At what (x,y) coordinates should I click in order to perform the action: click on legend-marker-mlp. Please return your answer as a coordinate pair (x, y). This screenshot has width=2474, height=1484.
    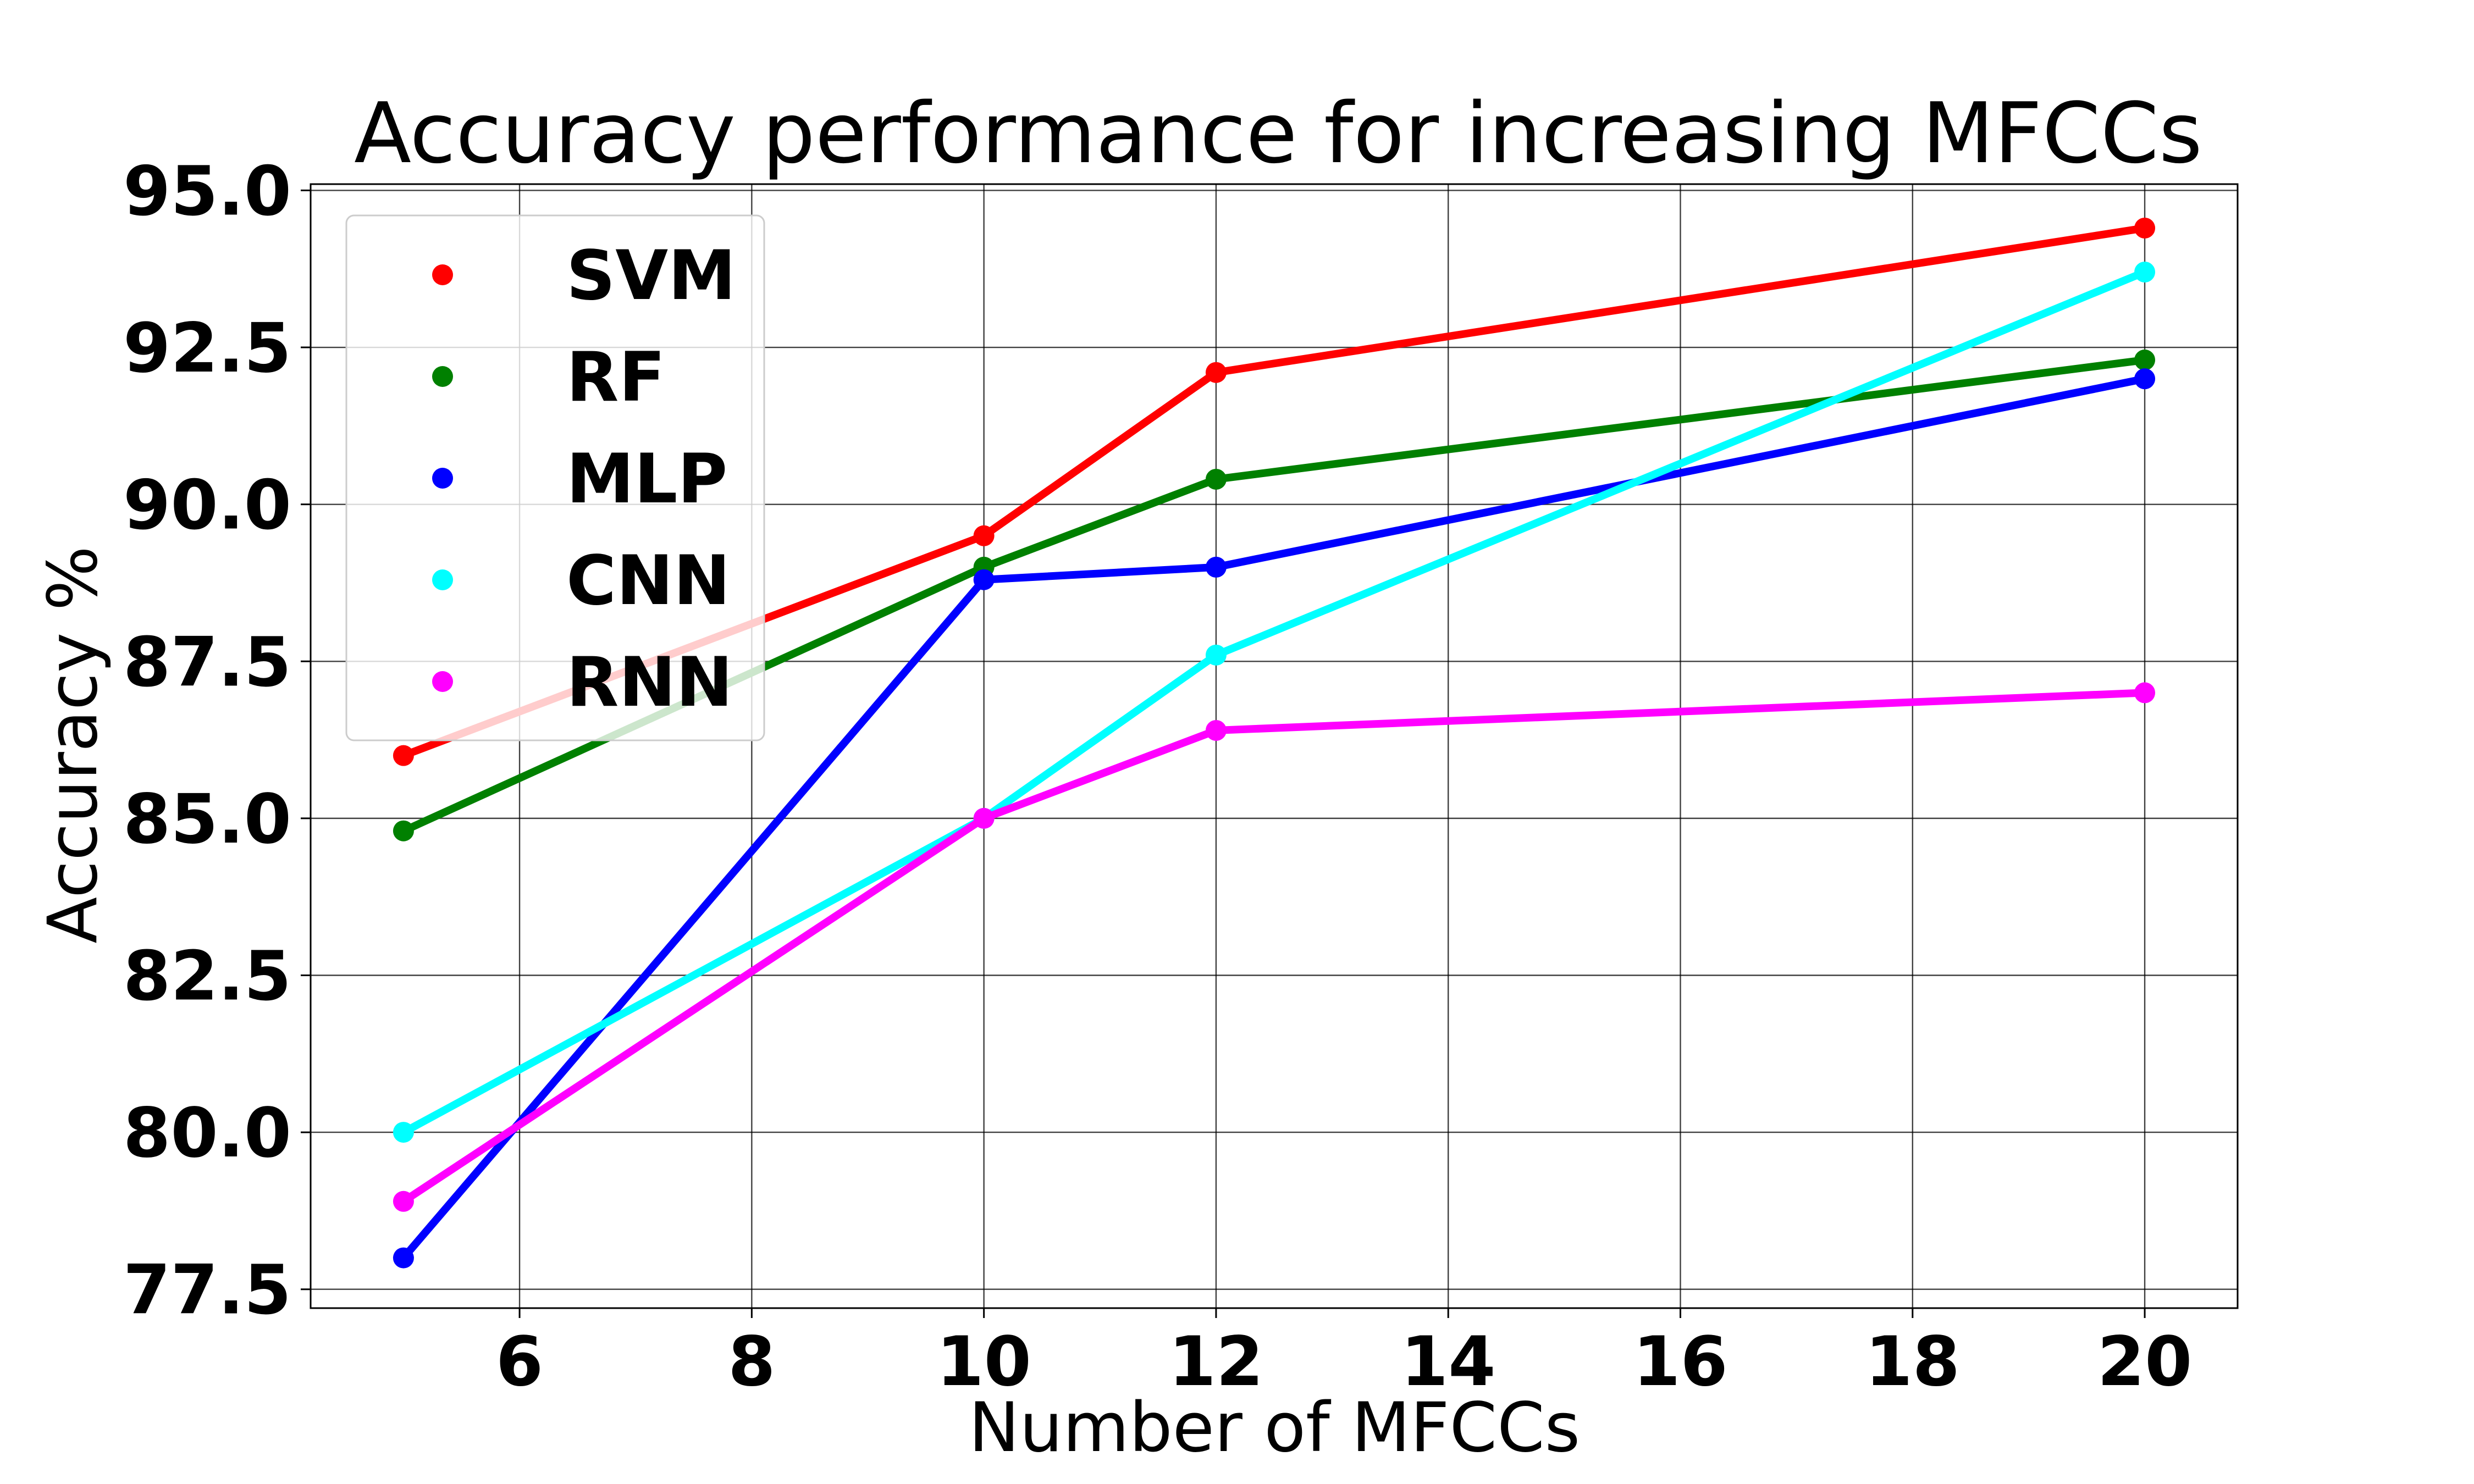
    Looking at the image, I should click on (442, 478).